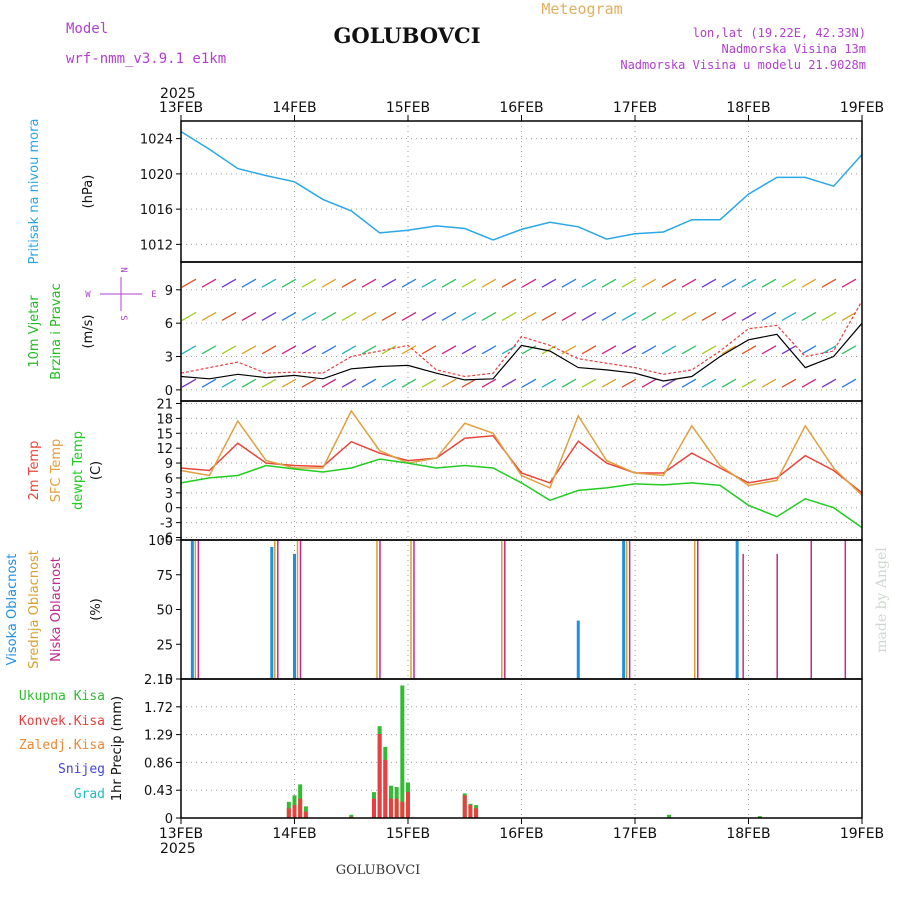 This screenshot has height=900, width=900. What do you see at coordinates (521, 452) in the screenshot?
I see `series-line` at bounding box center [521, 452].